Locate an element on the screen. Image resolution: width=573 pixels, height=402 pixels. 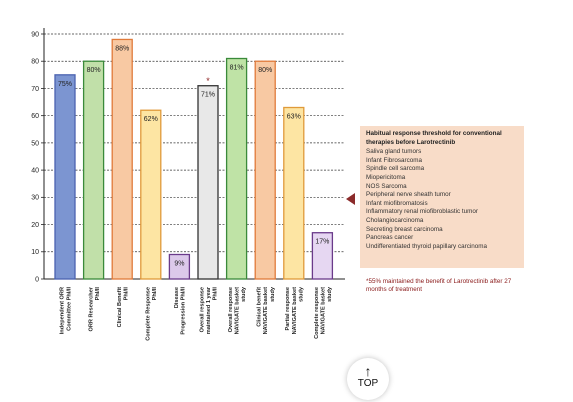
asterisk-marker: * is located at coordinates (208, 81).